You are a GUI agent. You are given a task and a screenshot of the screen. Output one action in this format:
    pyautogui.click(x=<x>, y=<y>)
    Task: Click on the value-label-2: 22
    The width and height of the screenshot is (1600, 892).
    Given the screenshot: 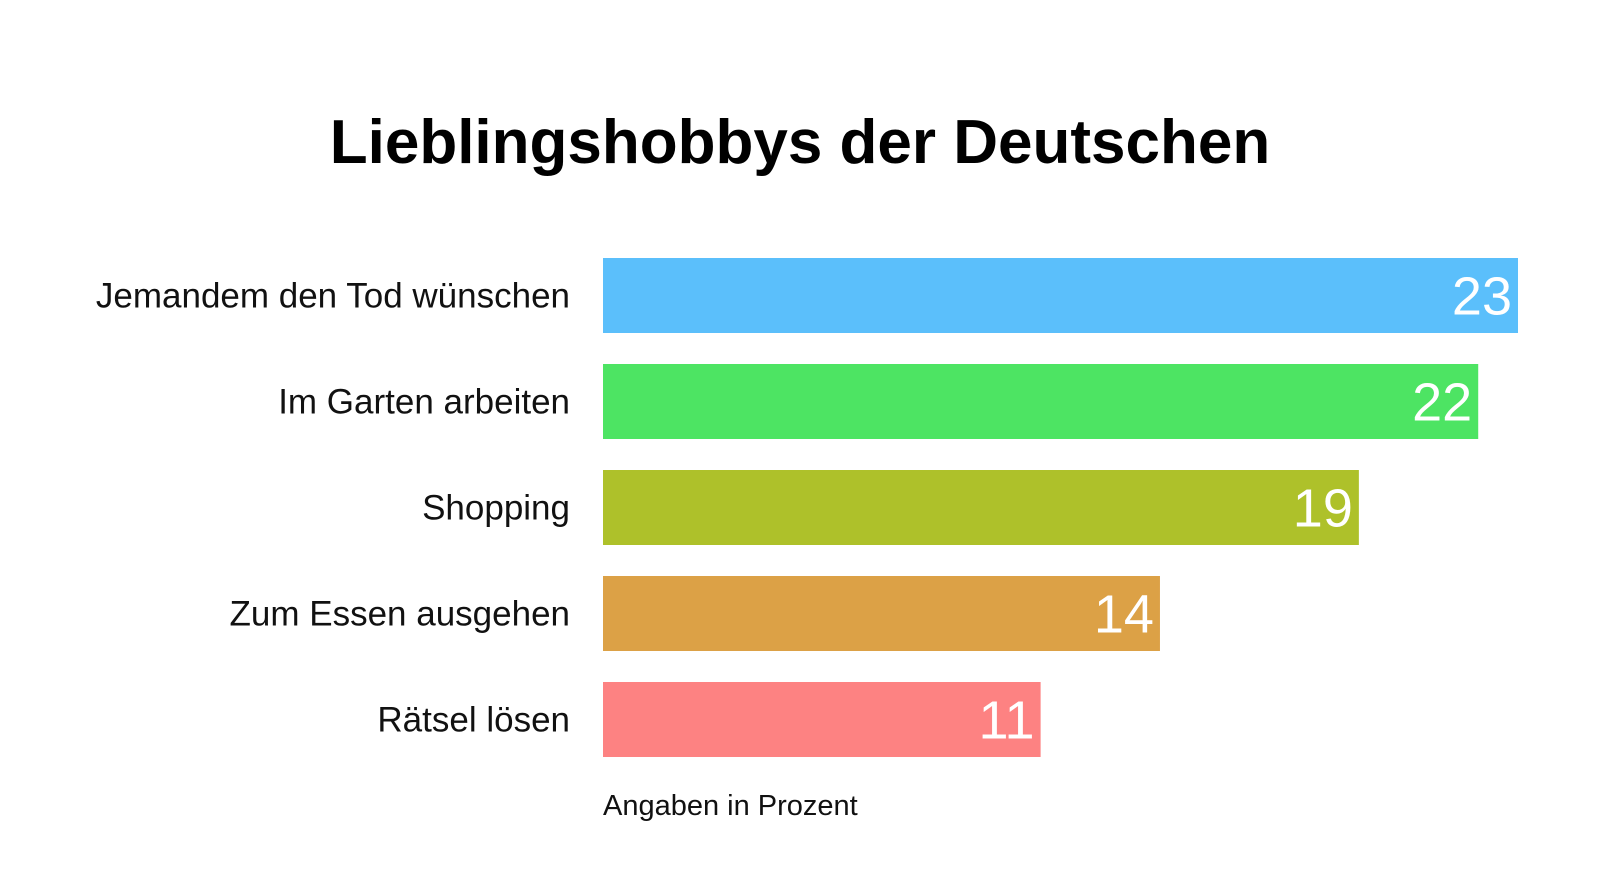 What is the action you would take?
    pyautogui.click(x=1442, y=403)
    